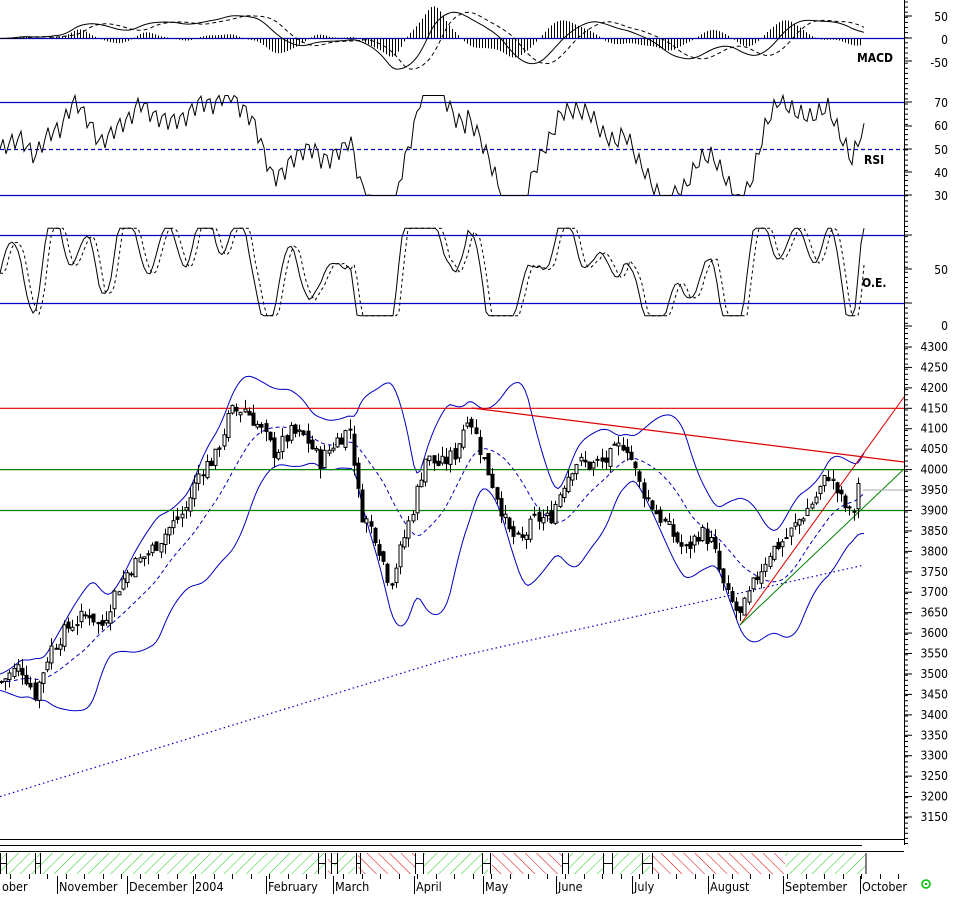  What do you see at coordinates (935, 756) in the screenshot?
I see `price-tick-3300: 3300` at bounding box center [935, 756].